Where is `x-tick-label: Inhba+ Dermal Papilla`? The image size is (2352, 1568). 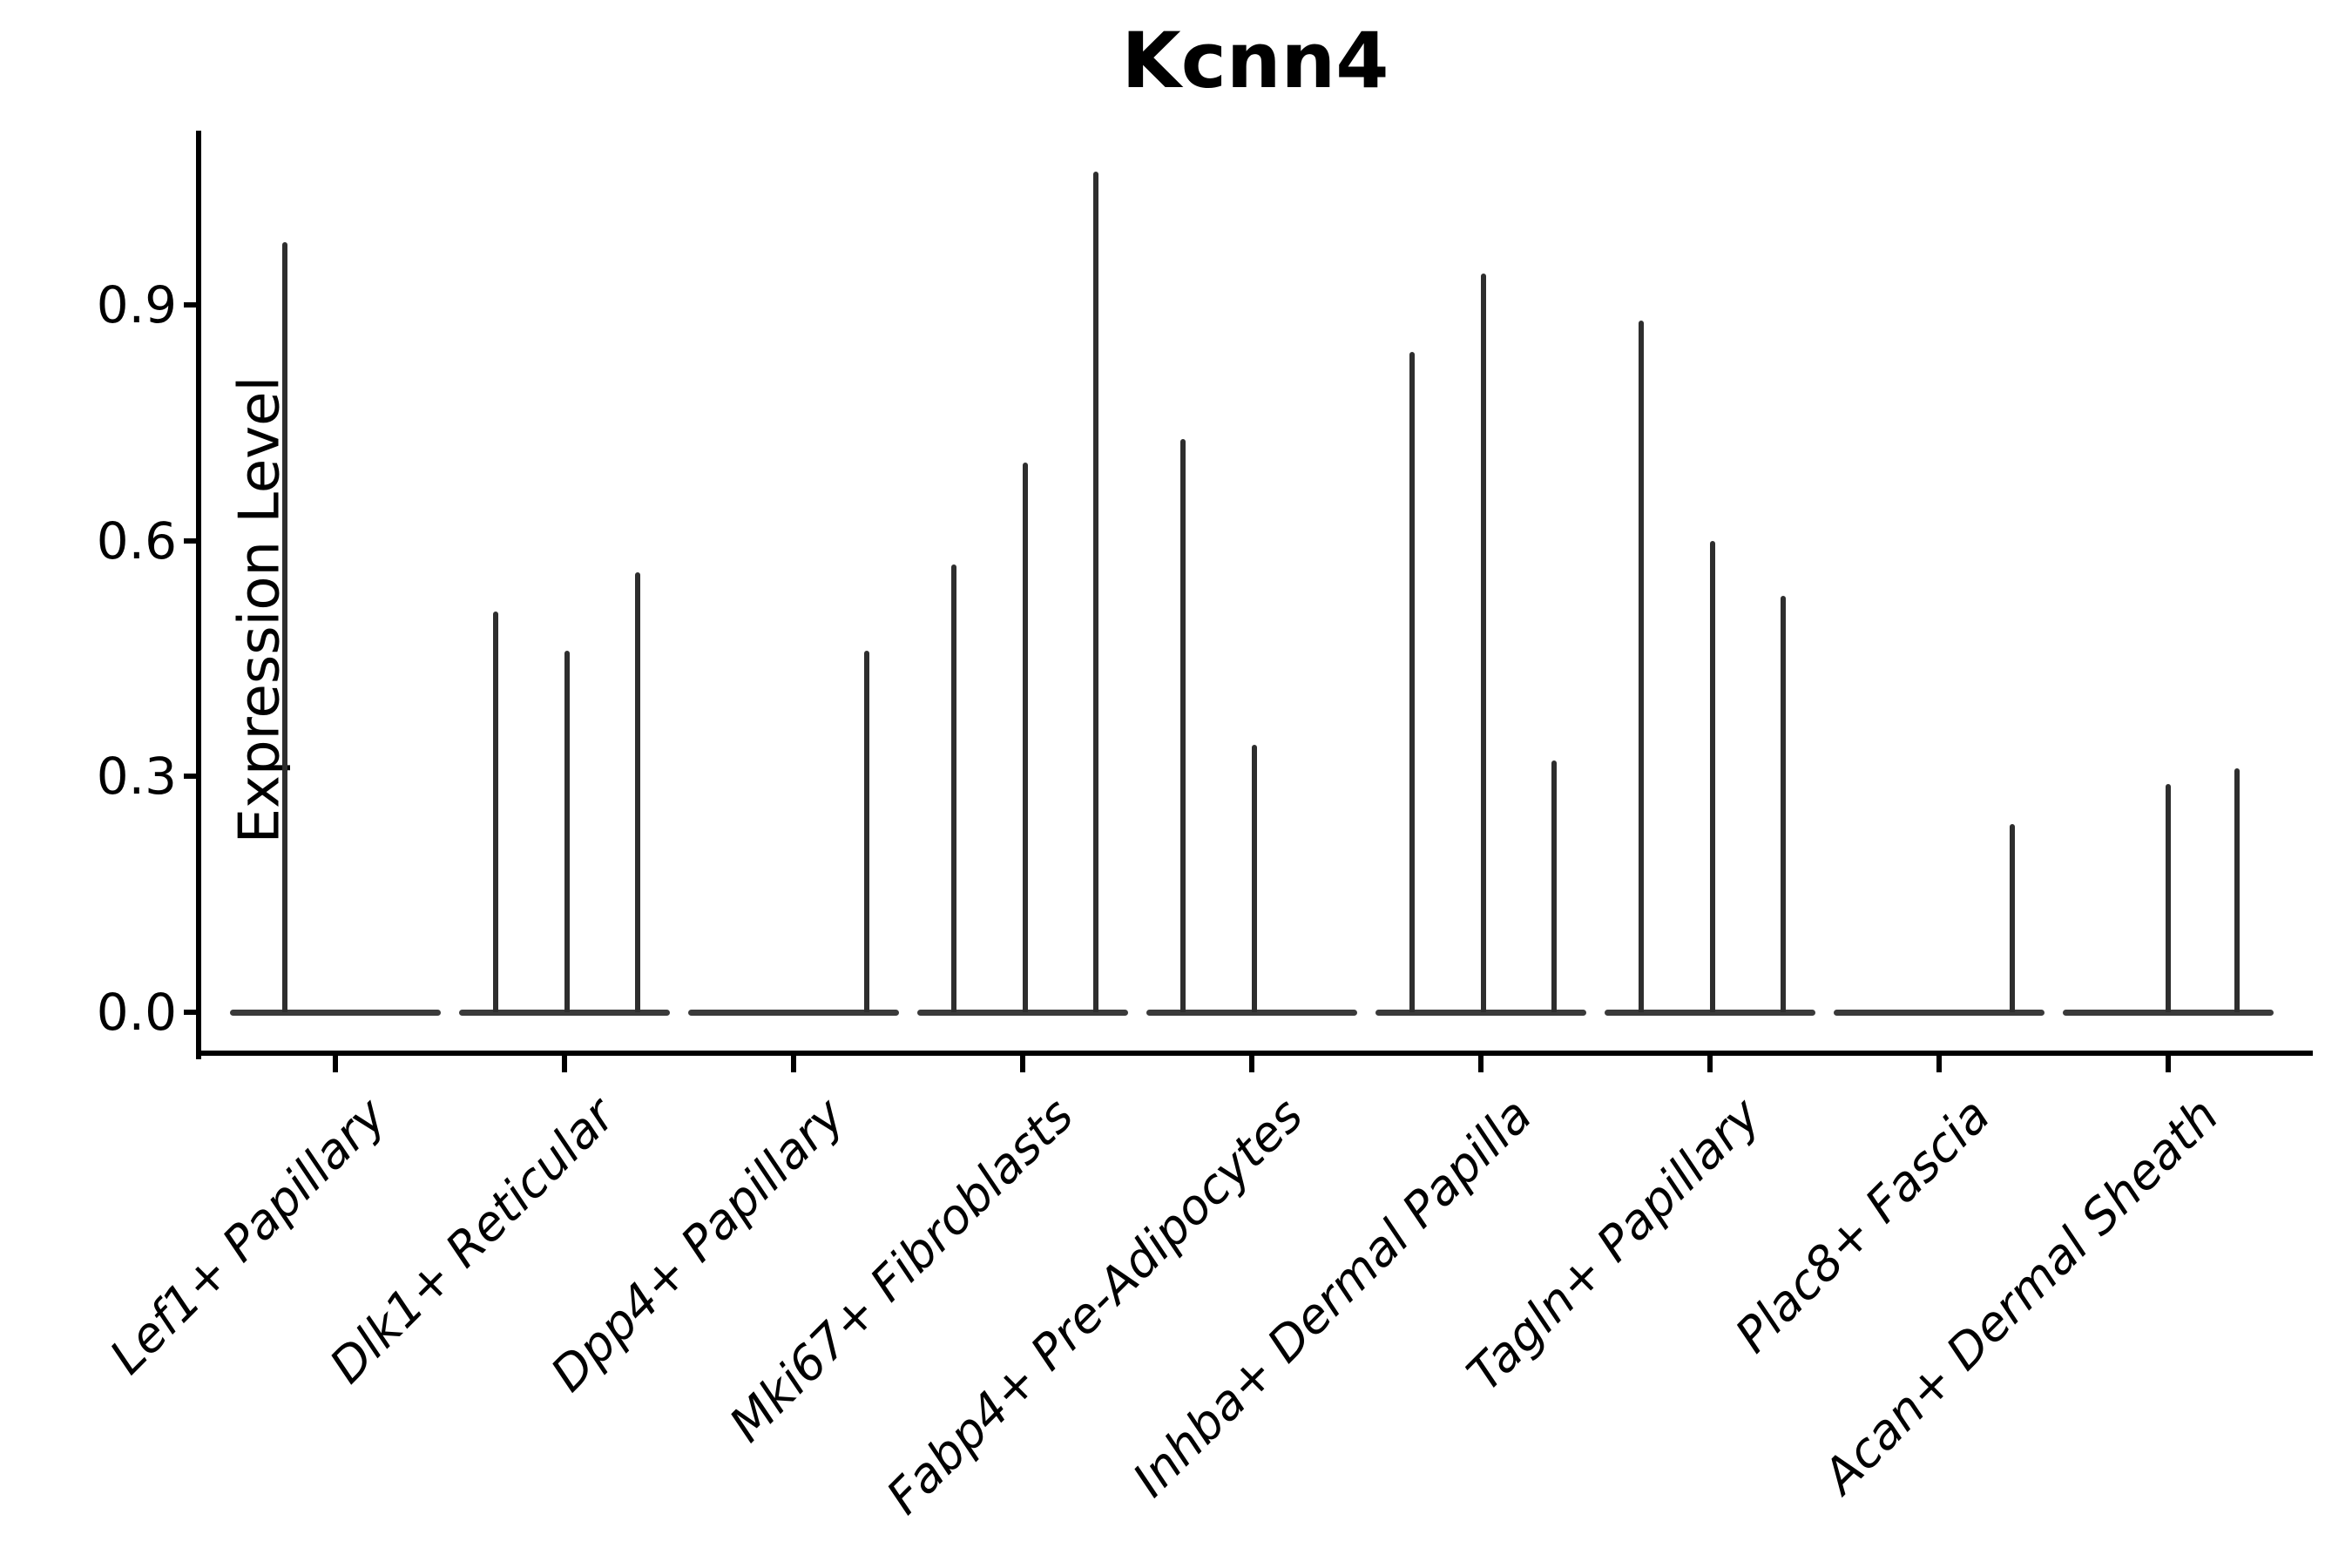 x-tick-label: Inhba+ Dermal Papilla is located at coordinates (1332, 1297).